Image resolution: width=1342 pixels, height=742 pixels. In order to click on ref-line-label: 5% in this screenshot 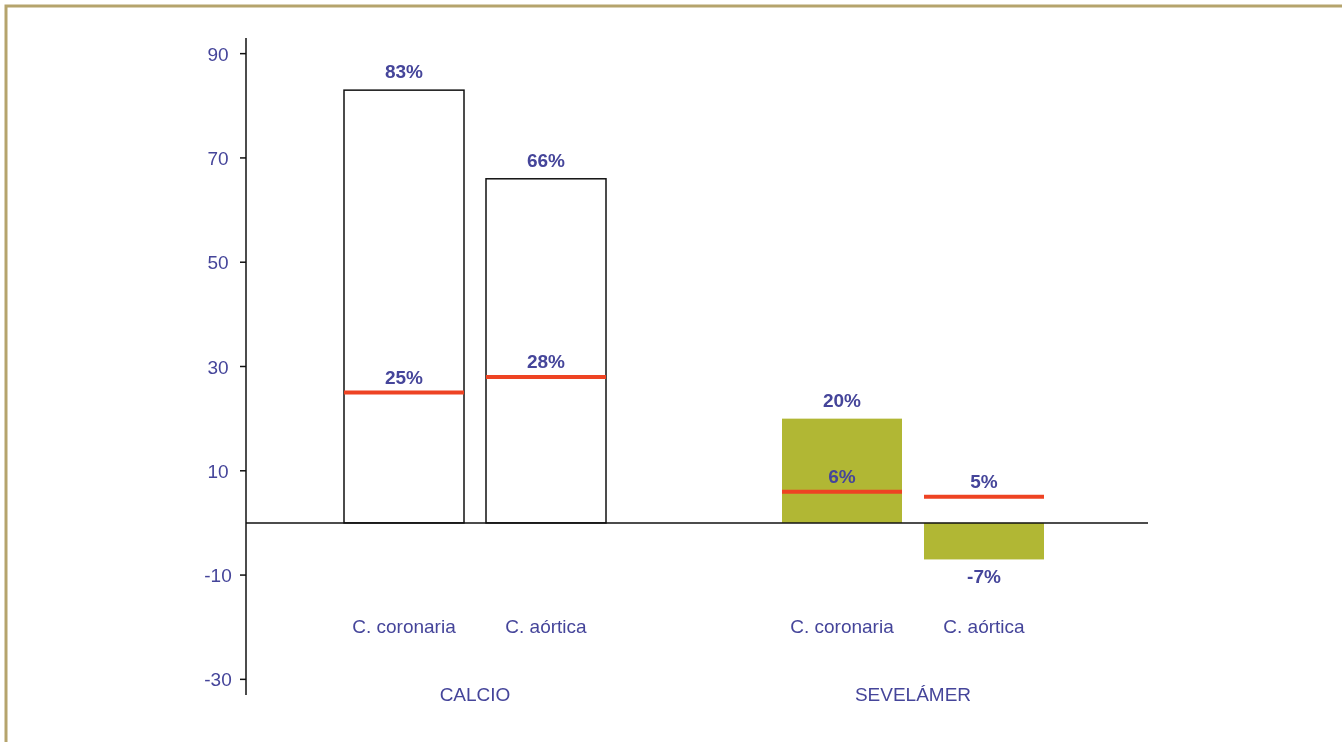, I will do `click(984, 481)`.